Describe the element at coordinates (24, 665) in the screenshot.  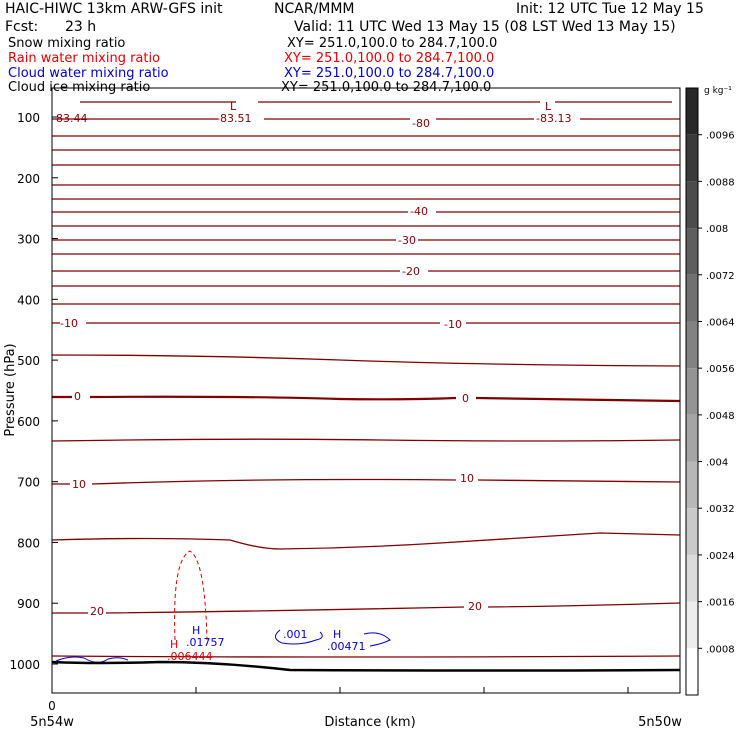
I see `y-tick-label: 1000` at that location.